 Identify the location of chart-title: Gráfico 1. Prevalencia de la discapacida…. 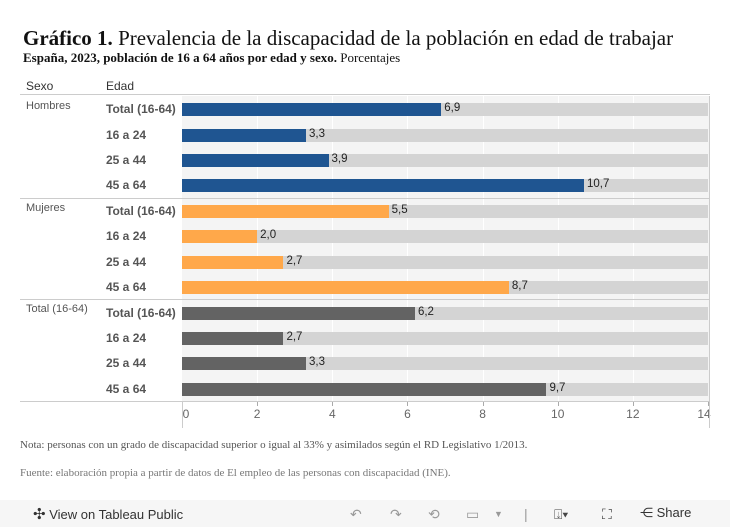
(348, 38).